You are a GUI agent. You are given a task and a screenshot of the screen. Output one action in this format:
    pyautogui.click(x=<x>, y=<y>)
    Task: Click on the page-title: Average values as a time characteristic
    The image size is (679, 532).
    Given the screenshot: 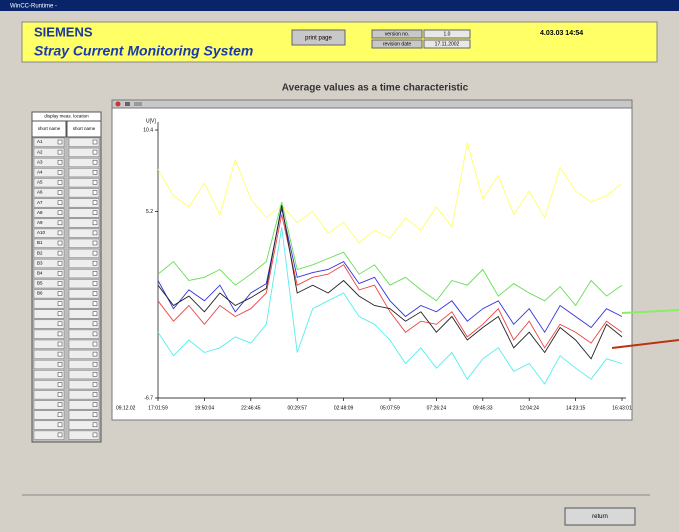 What is the action you would take?
    pyautogui.click(x=375, y=88)
    